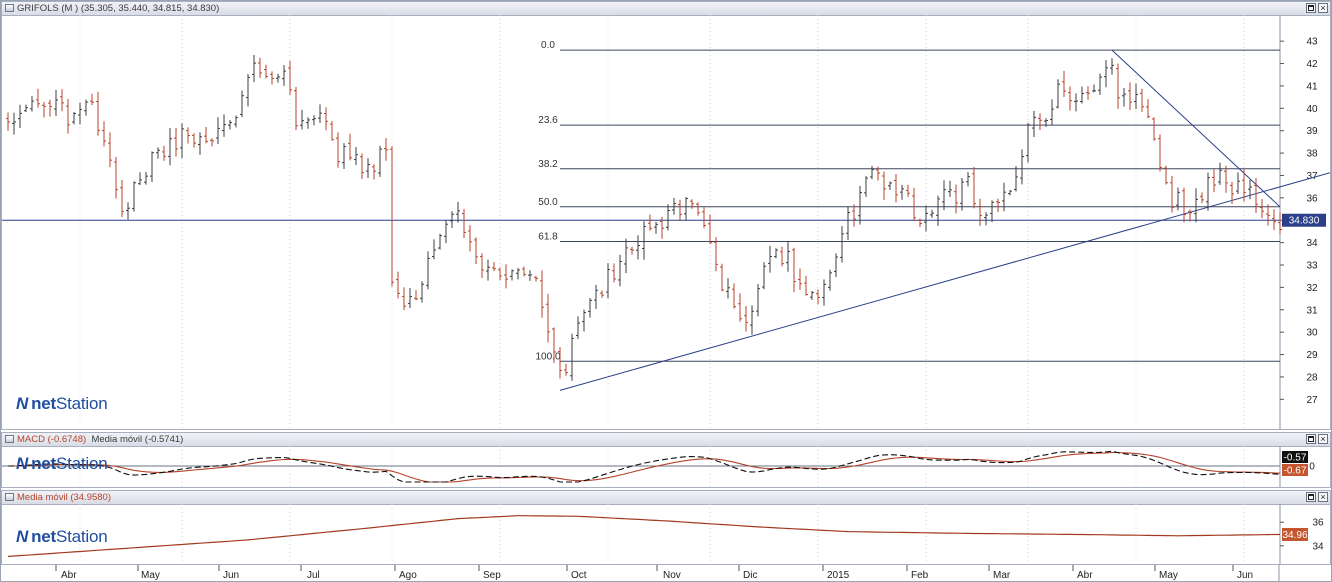 This screenshot has width=1332, height=582. Describe the element at coordinates (1312, 176) in the screenshot. I see `price-axis-tick-label: 37` at that location.